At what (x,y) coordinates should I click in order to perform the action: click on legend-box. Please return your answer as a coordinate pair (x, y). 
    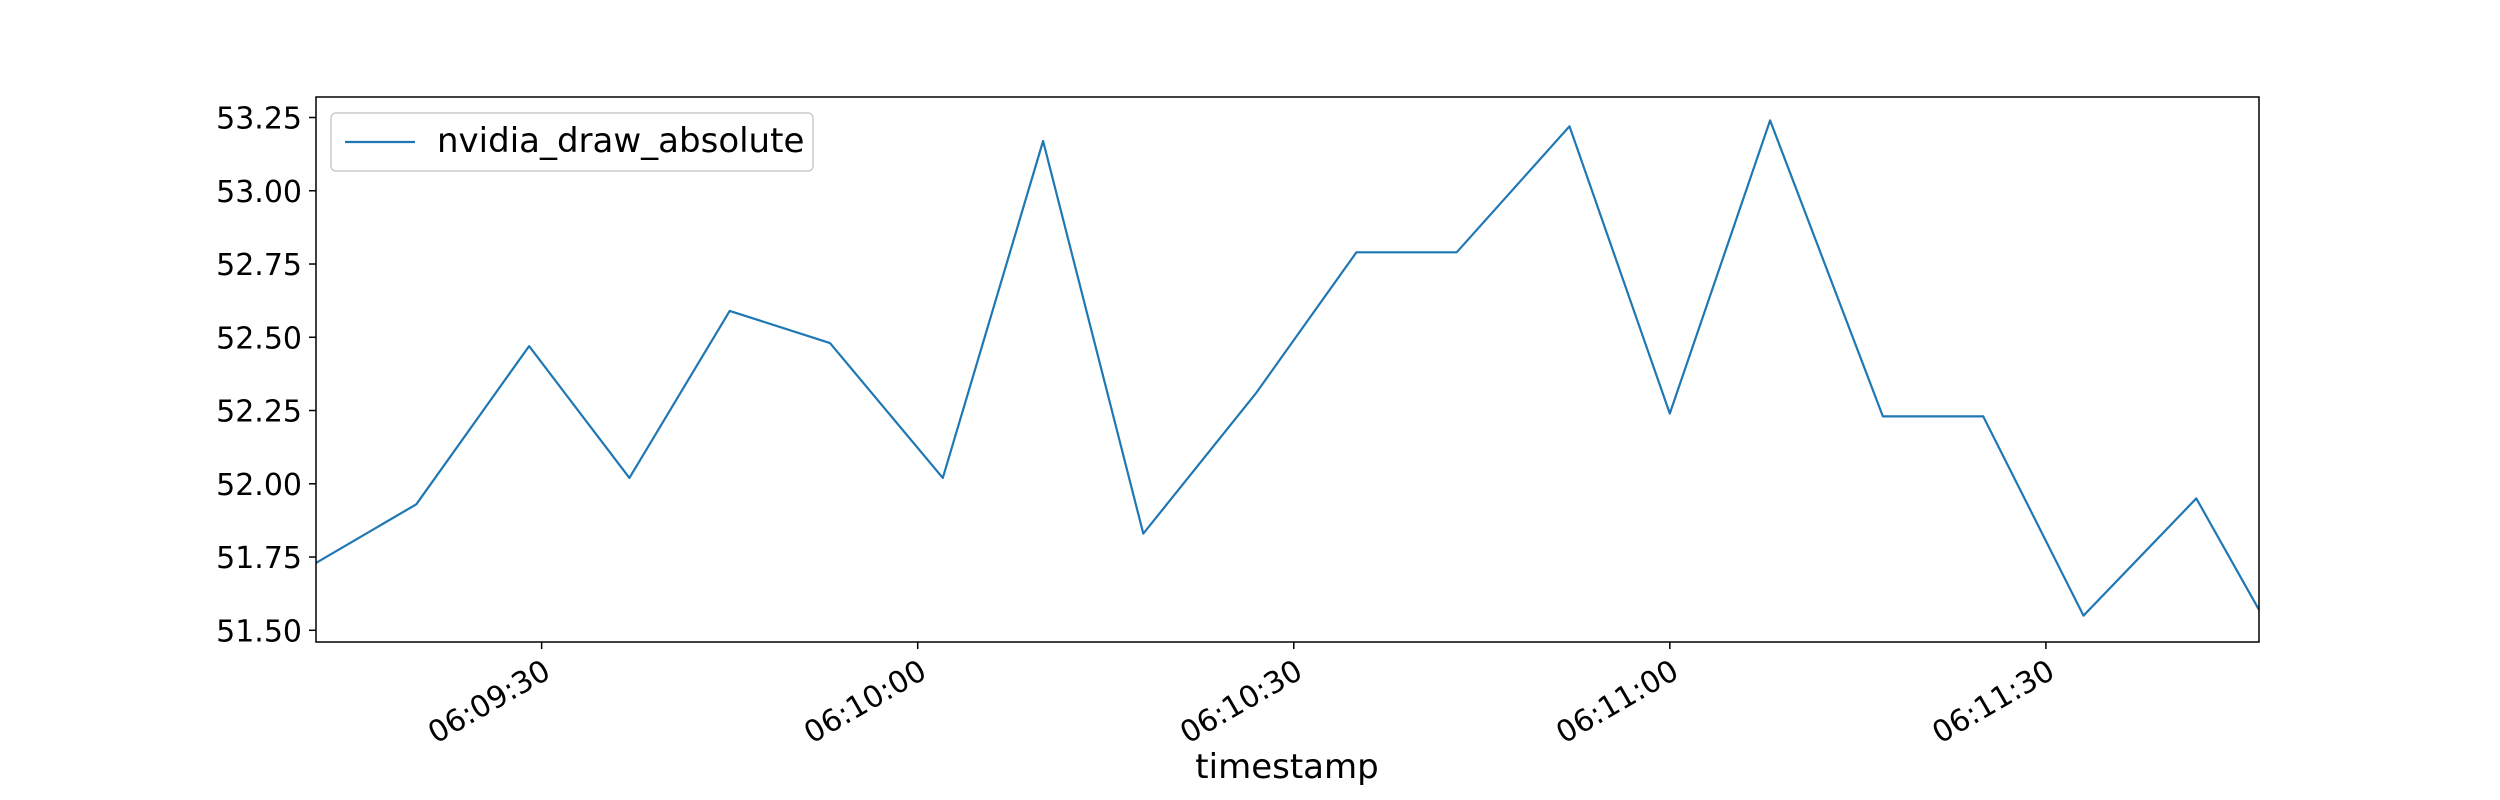
    Looking at the image, I should click on (572, 142).